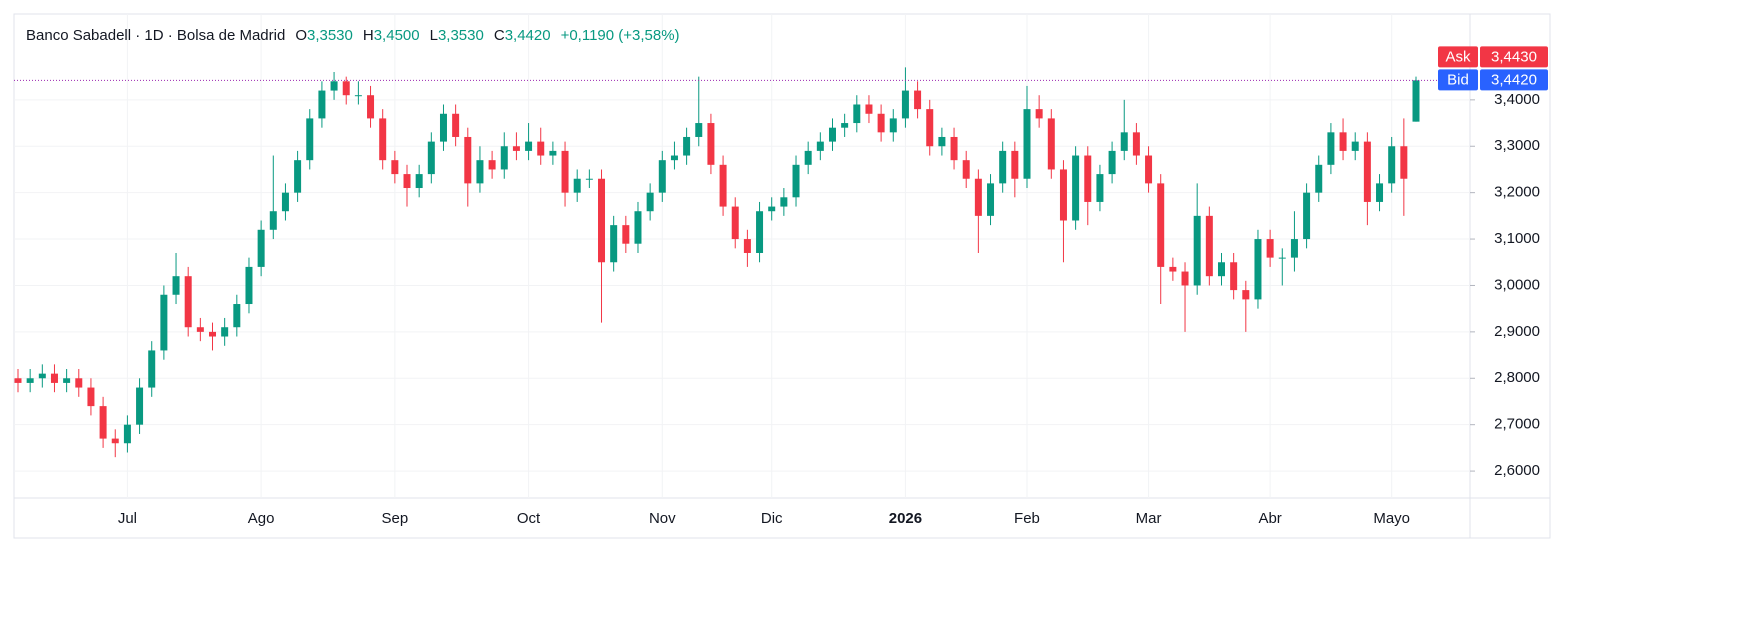 The image size is (1760, 620). I want to click on x-tick-label: Ago, so click(261, 518).